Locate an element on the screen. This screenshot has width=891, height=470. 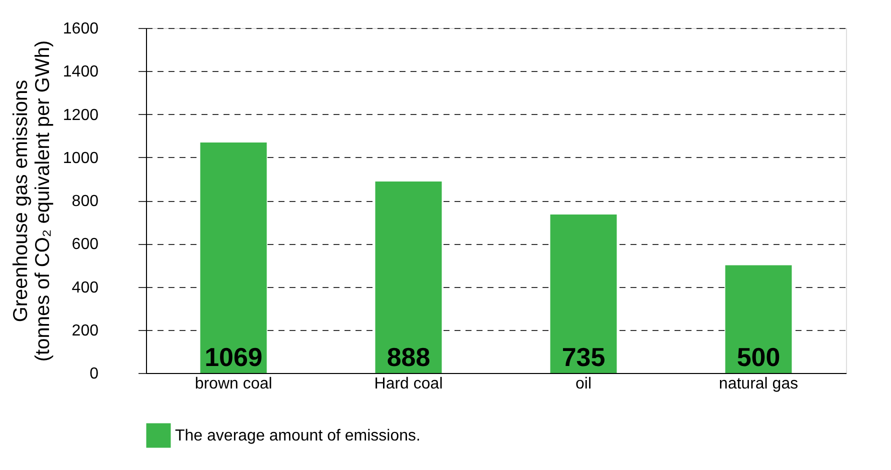
x-tick-label: natural gas is located at coordinates (758, 384).